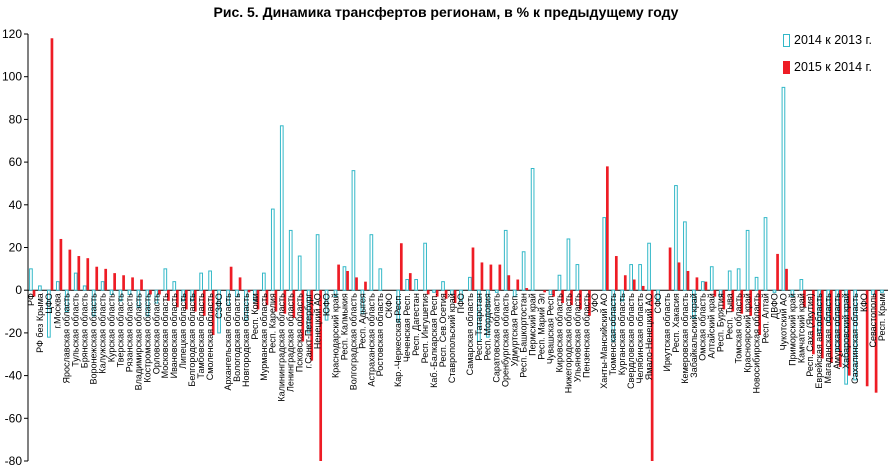  What do you see at coordinates (756, 343) in the screenshot?
I see `x-tick-label: Новосибирская область` at bounding box center [756, 343].